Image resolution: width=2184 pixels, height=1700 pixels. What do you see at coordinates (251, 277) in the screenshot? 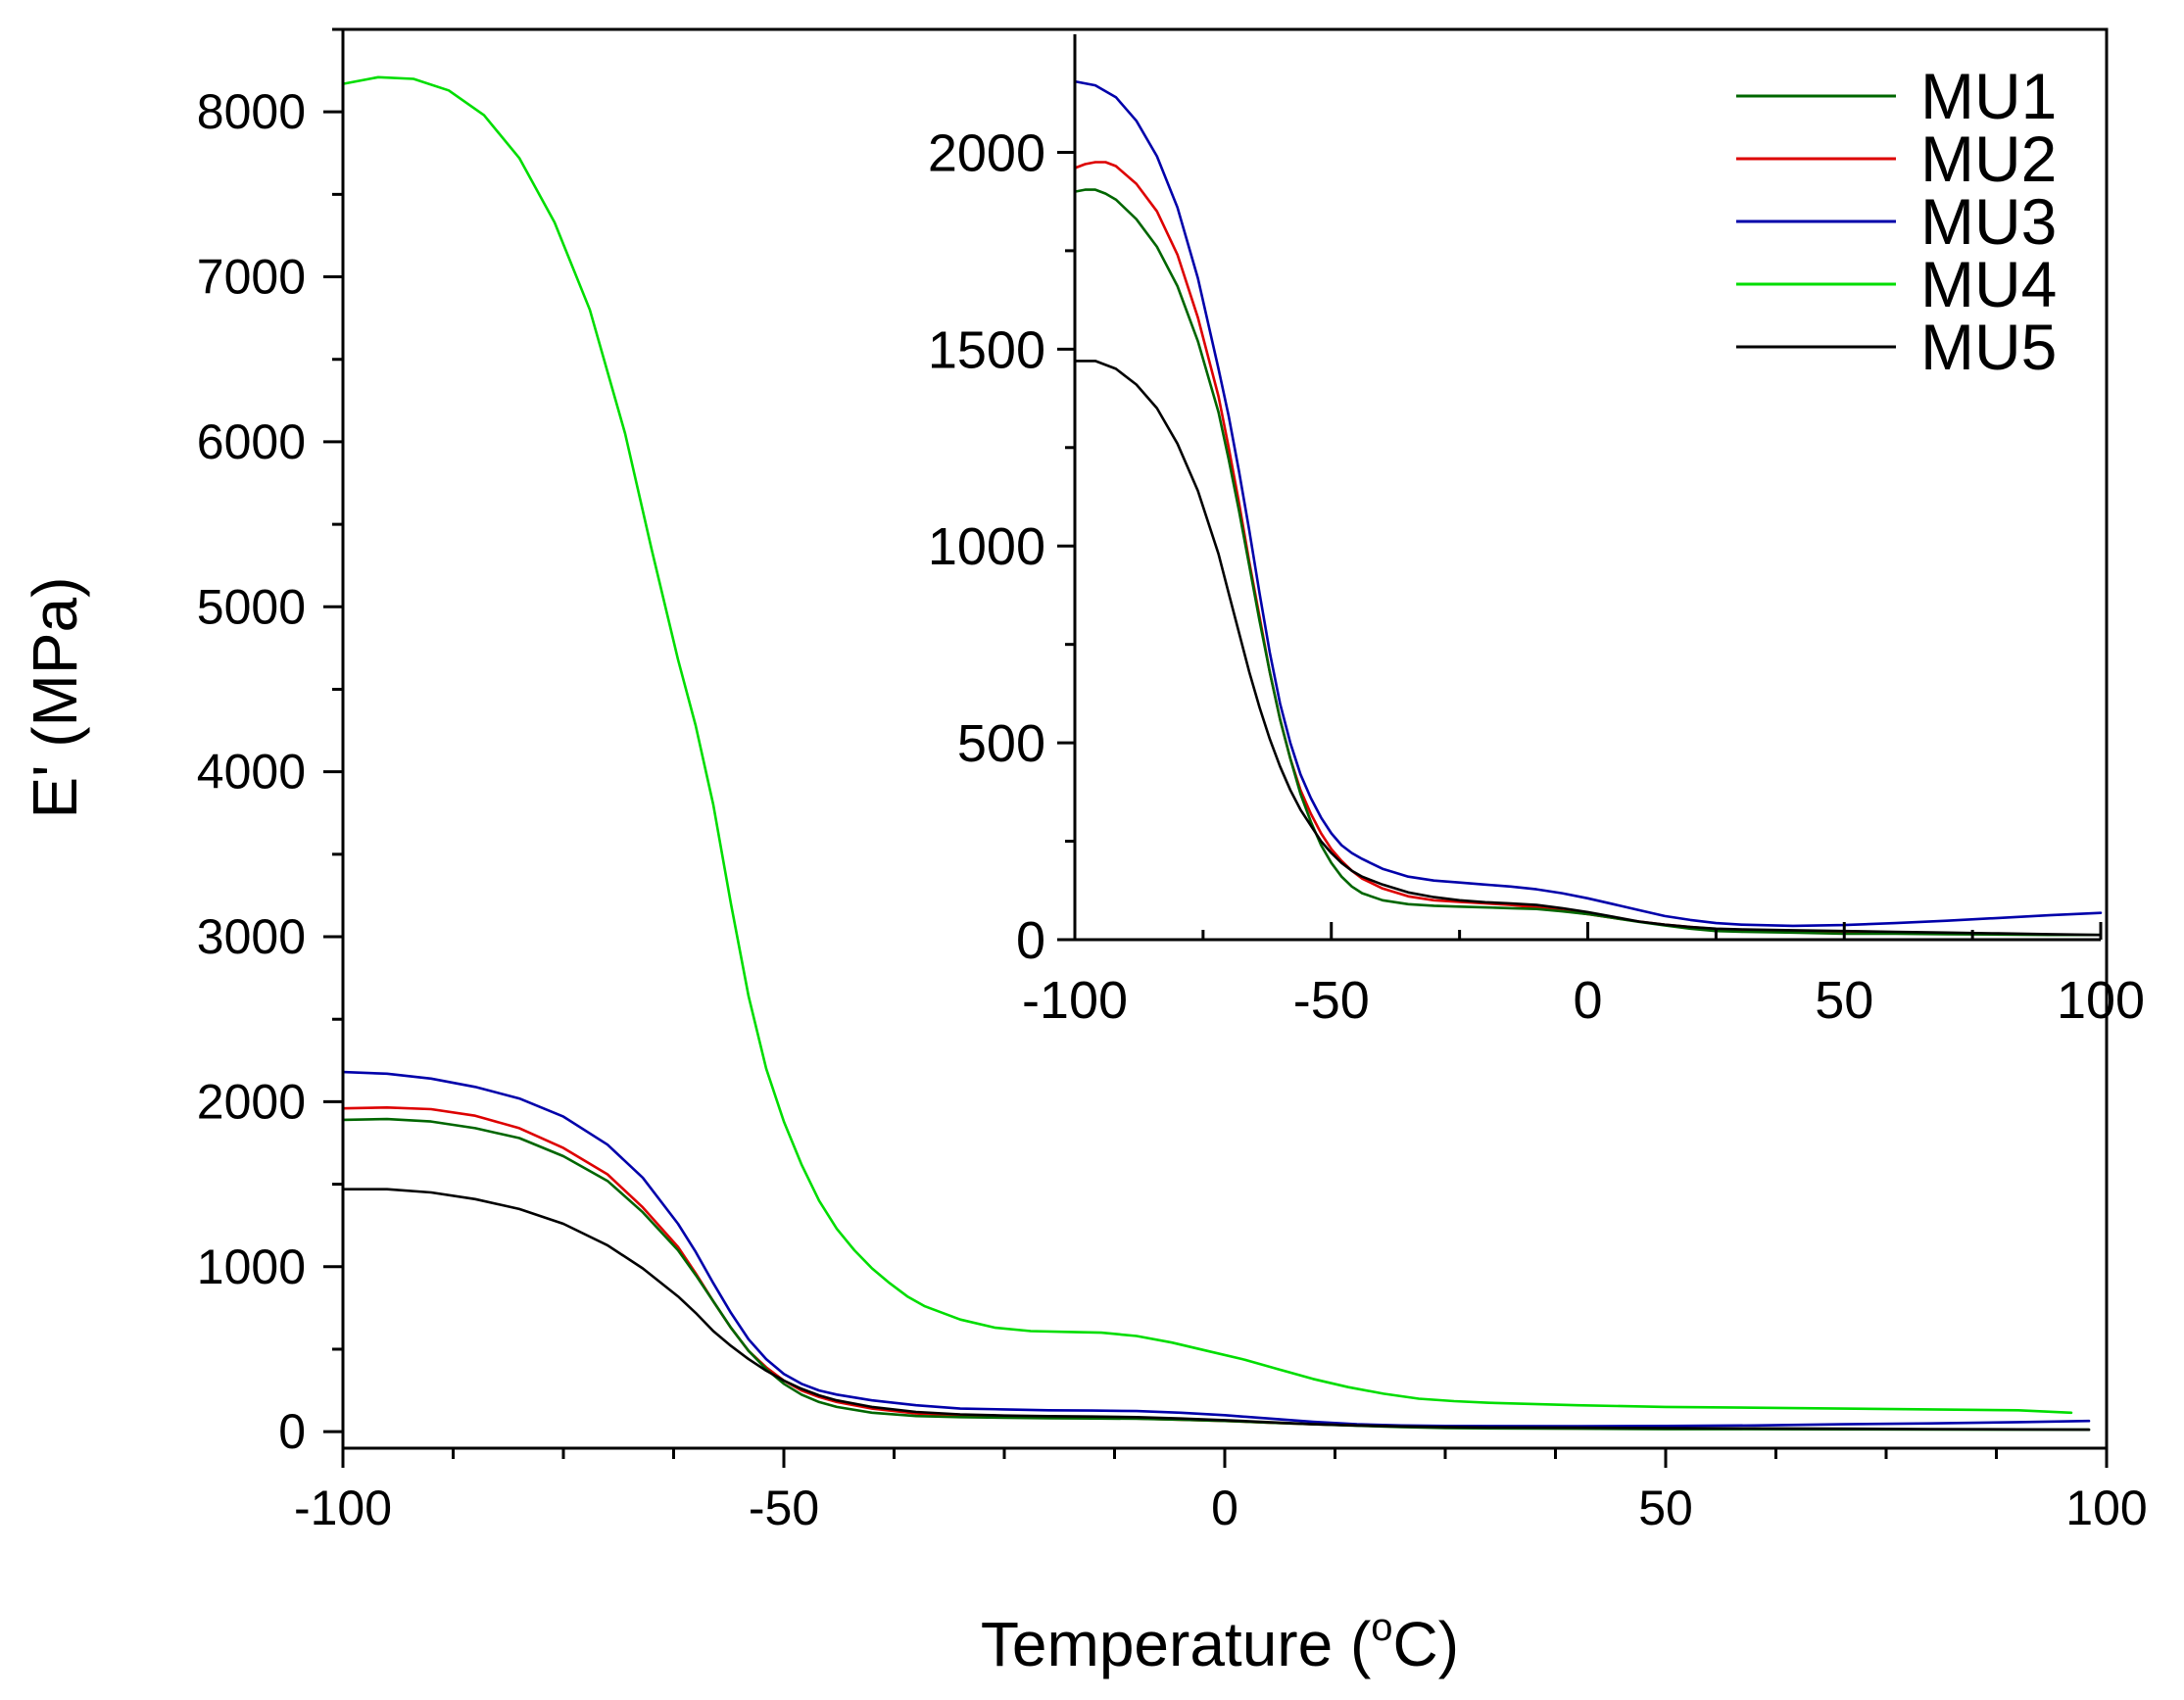
I see `main-y-tick-label: 7000` at bounding box center [251, 277].